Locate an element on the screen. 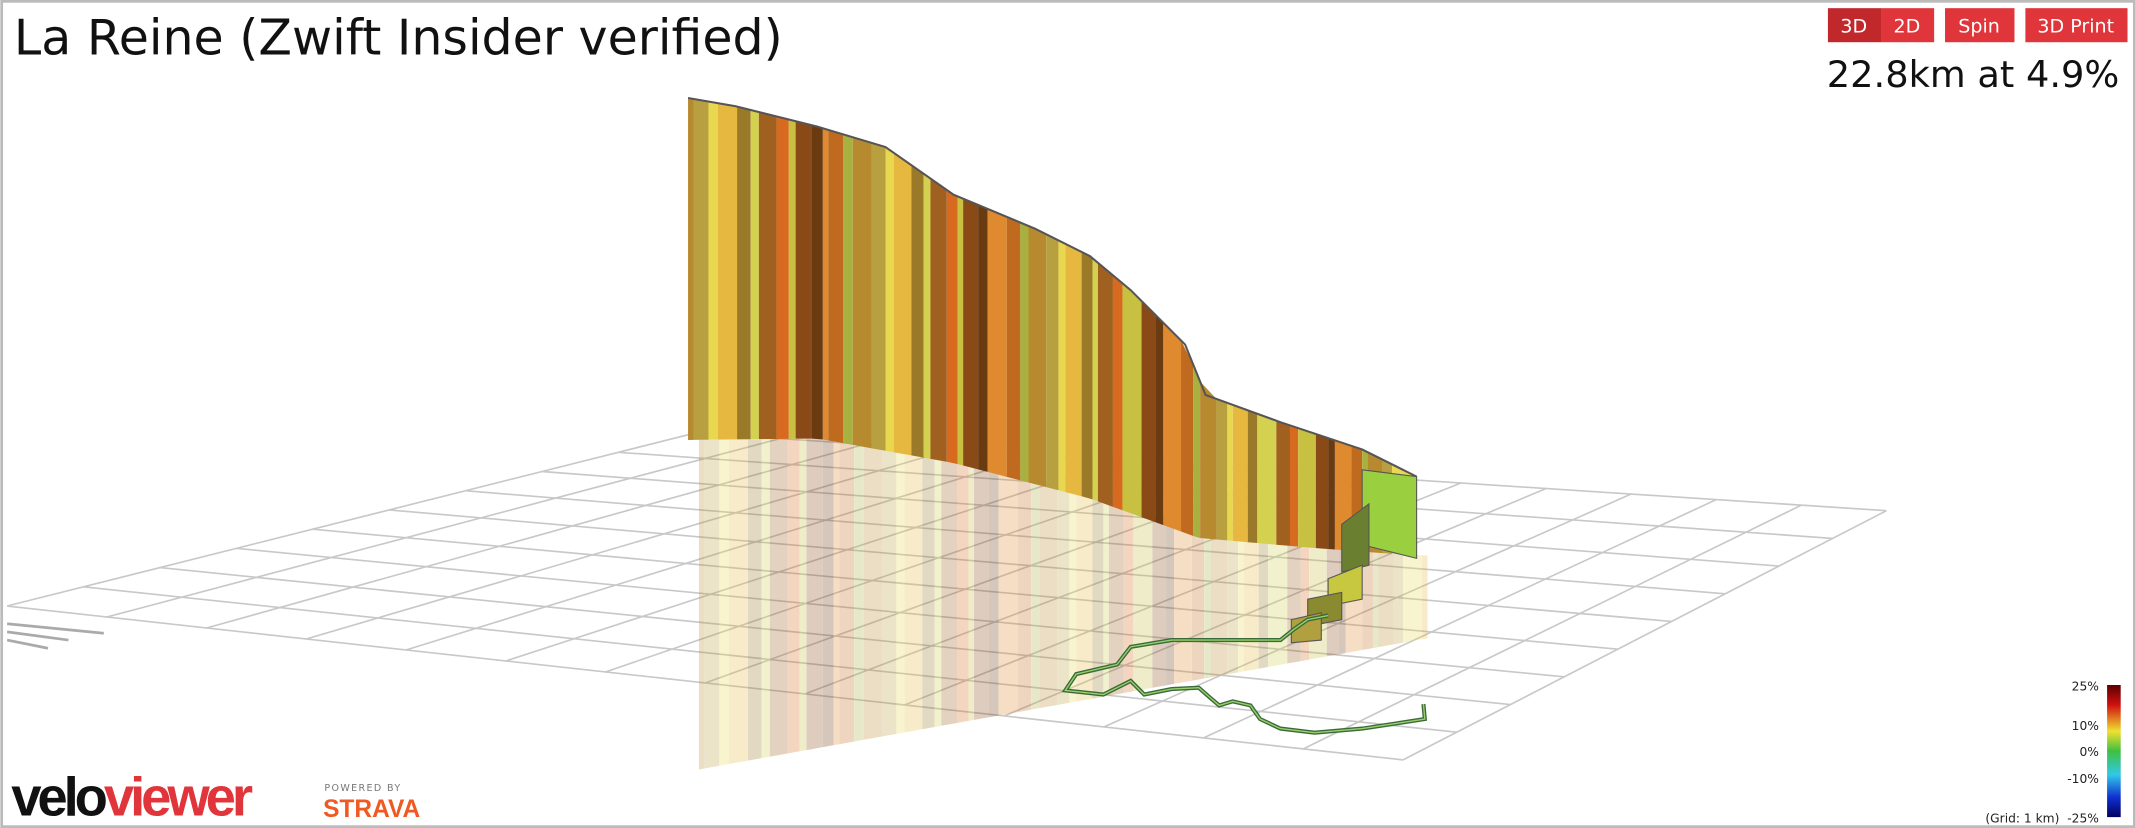  button-3d: 3D is located at coordinates (1853, 27).